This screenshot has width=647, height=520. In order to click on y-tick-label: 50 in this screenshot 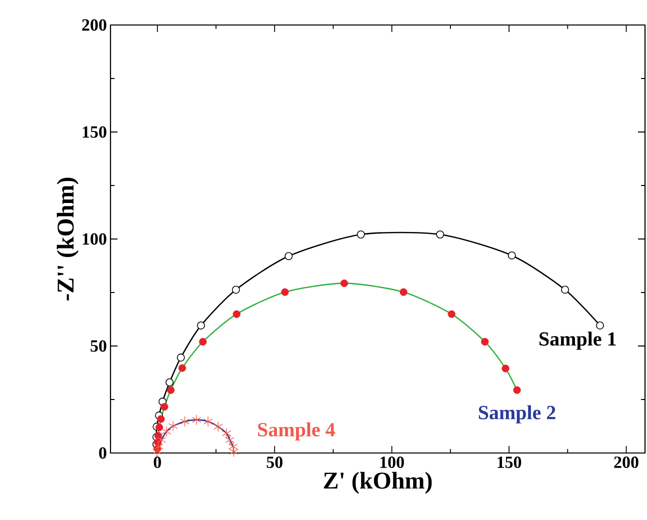, I will do `click(98, 346)`.